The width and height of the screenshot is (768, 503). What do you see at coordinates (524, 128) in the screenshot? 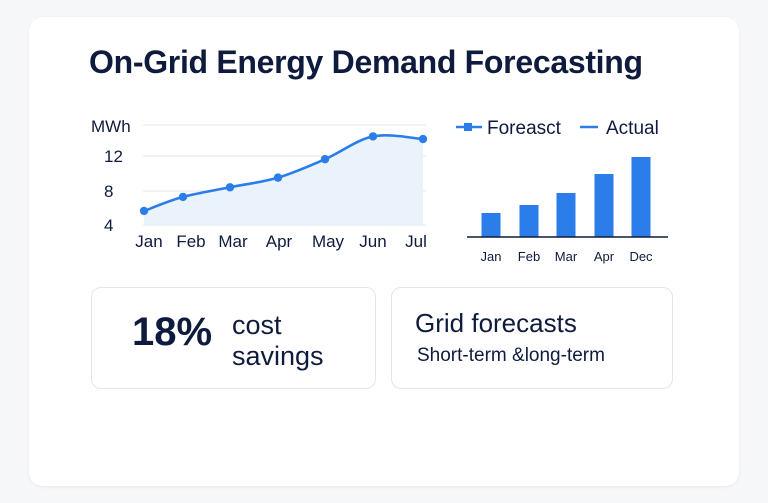
I see `legend-forecast-label: Foreasct` at bounding box center [524, 128].